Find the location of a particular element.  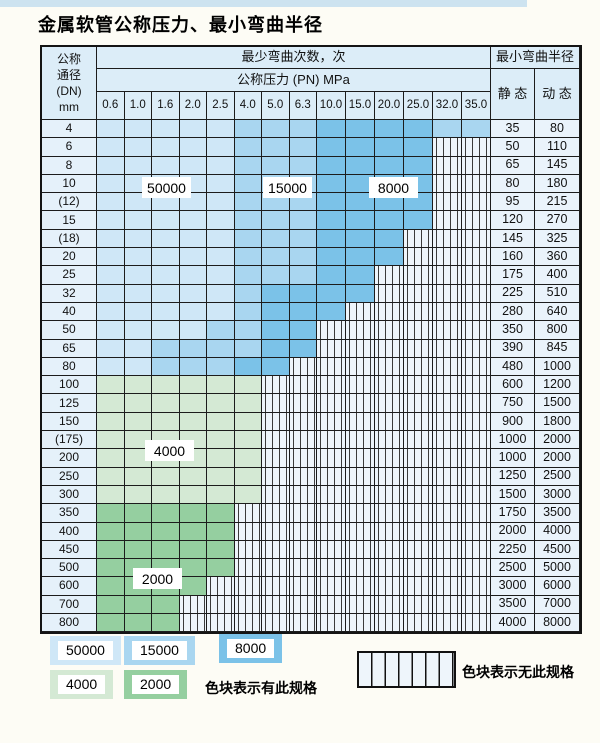

static-value-cell: 50 is located at coordinates (513, 147).